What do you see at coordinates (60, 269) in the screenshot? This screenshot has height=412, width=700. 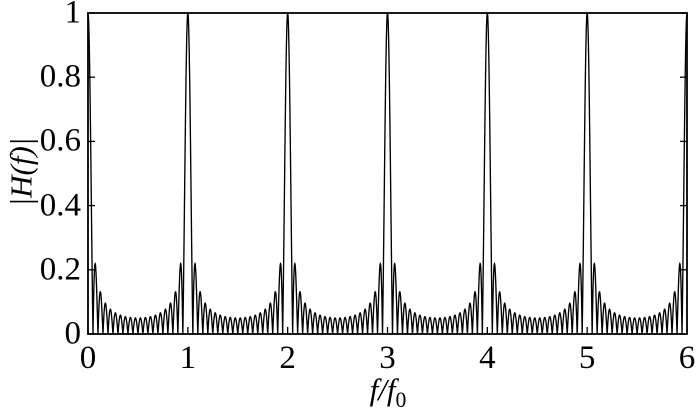 I see `y-tick-label: 0.2` at bounding box center [60, 269].